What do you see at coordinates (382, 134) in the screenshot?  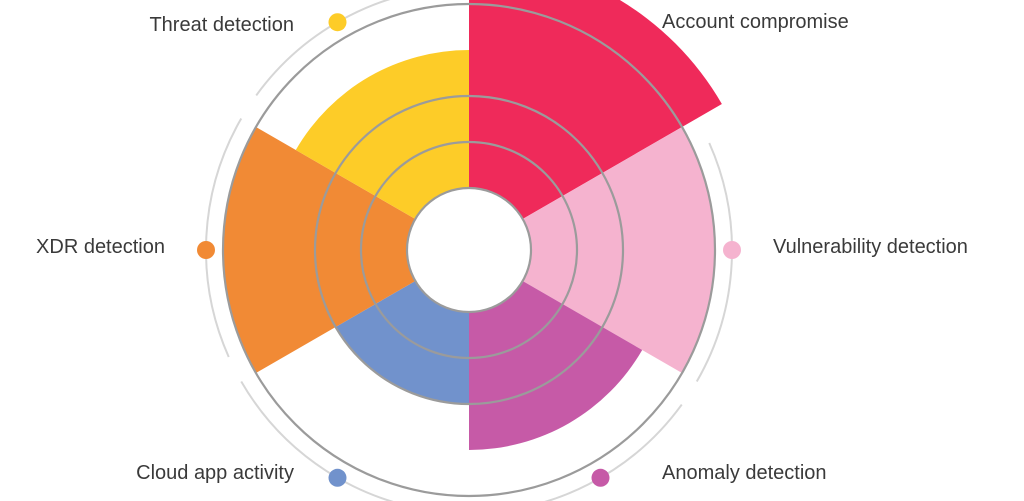 I see `sector-threat-detection` at bounding box center [382, 134].